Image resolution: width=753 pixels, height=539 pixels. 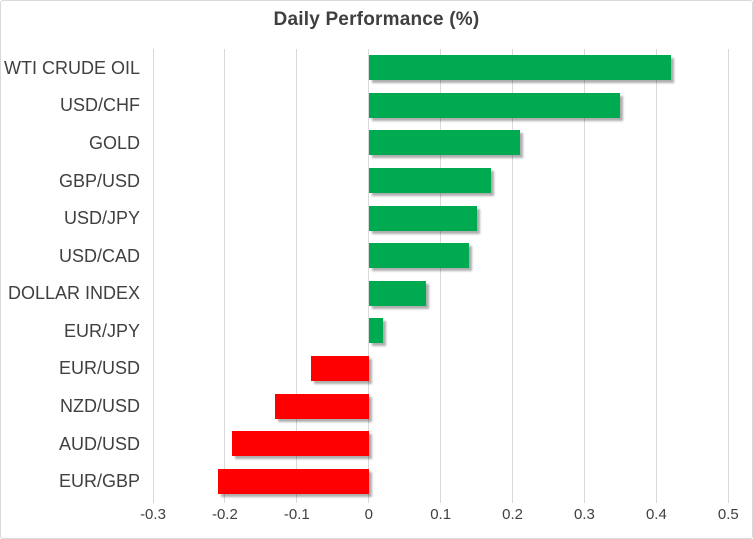 What do you see at coordinates (225, 276) in the screenshot?
I see `x-gridline--0.2` at bounding box center [225, 276].